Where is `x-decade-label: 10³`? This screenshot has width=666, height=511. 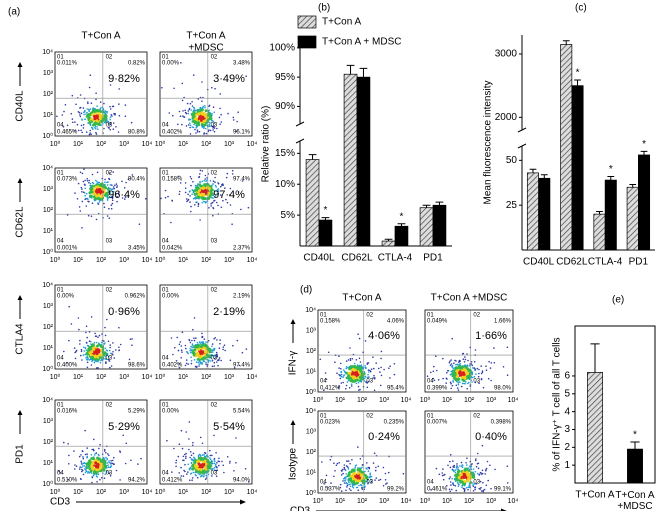
x-decade-label: 10³ is located at coordinates (124, 377).